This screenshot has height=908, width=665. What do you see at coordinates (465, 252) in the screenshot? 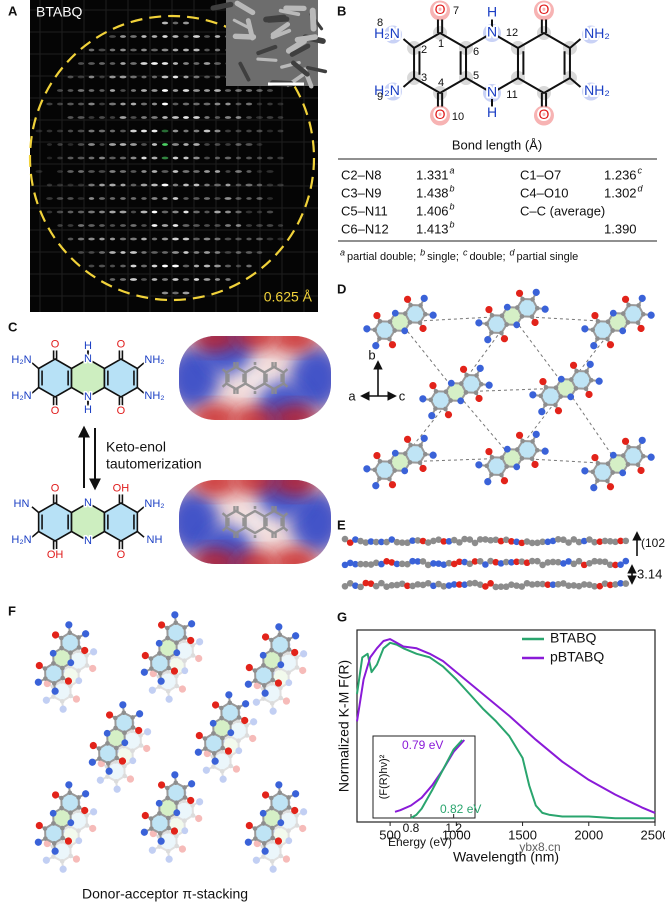
I see `footnote-mark: c` at bounding box center [465, 252].